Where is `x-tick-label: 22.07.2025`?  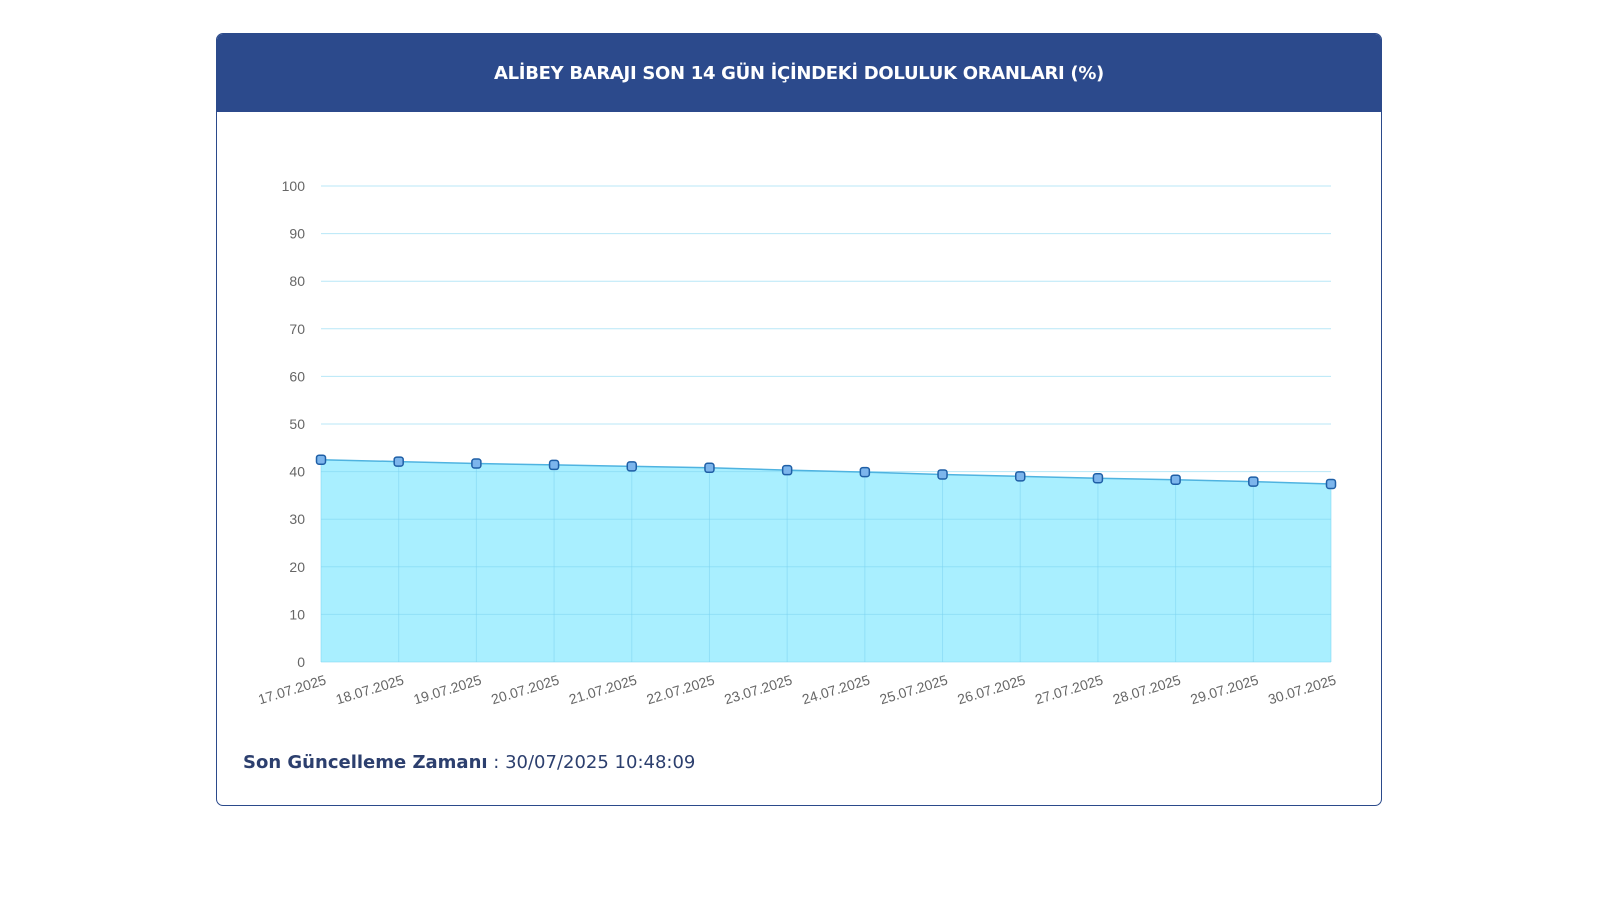
x-tick-label: 22.07.2025 is located at coordinates (681, 690).